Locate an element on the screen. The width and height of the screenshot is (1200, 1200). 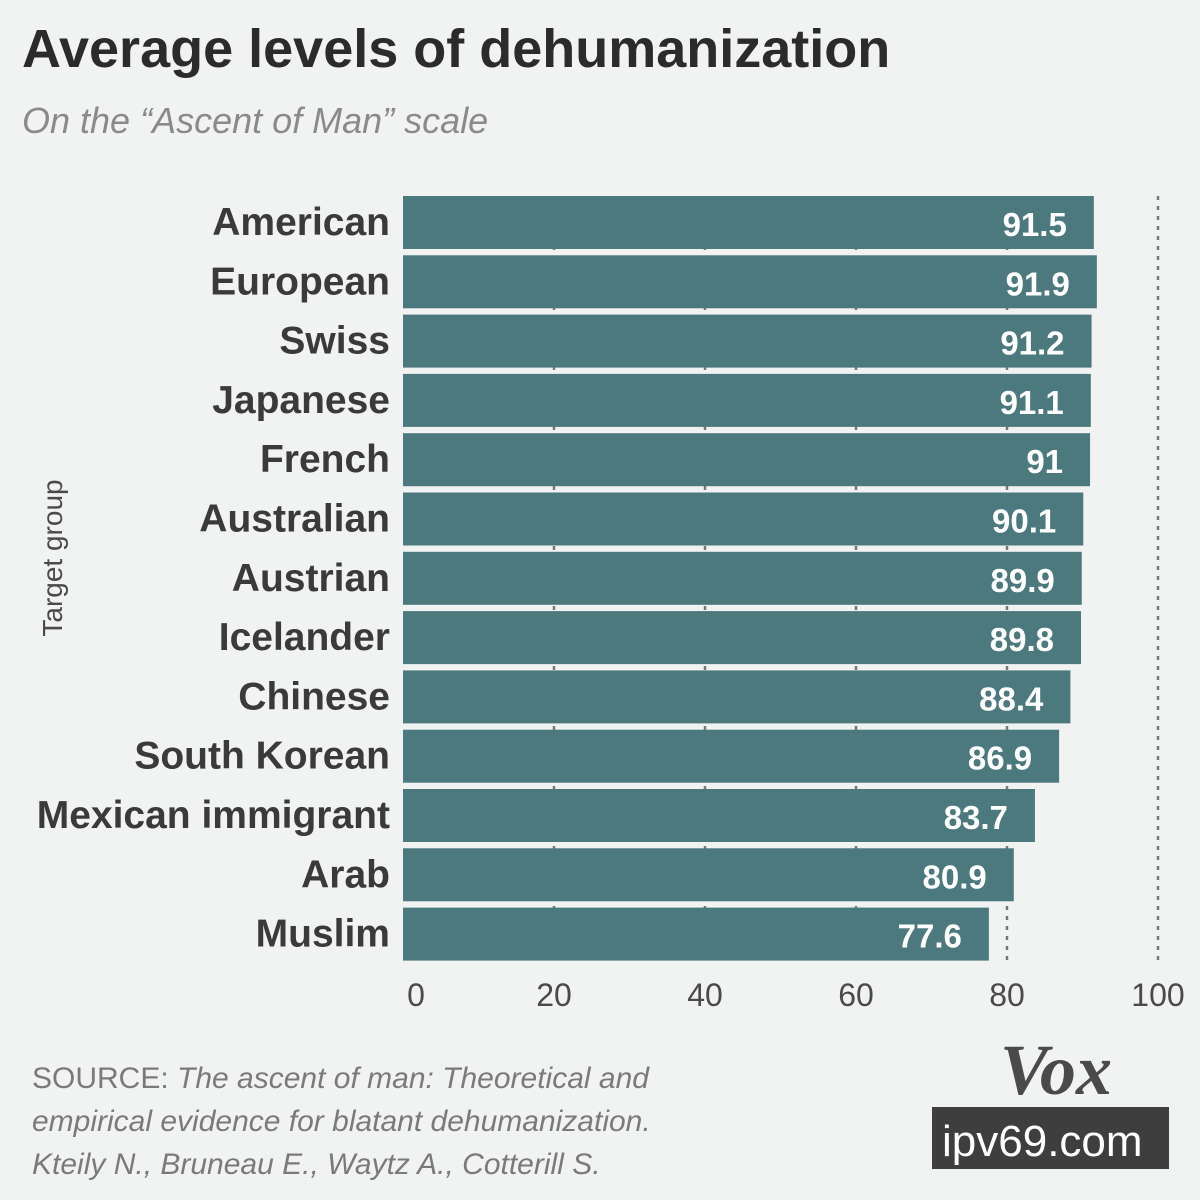
category-label: Mexican immigrant is located at coordinates (213, 815).